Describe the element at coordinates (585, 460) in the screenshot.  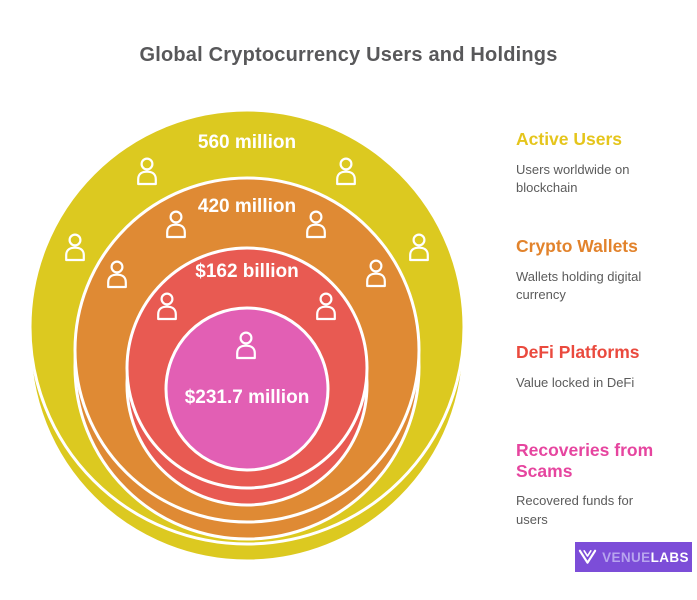
I see `legend-label-recoveries-scams: Recoveries from Scams` at that location.